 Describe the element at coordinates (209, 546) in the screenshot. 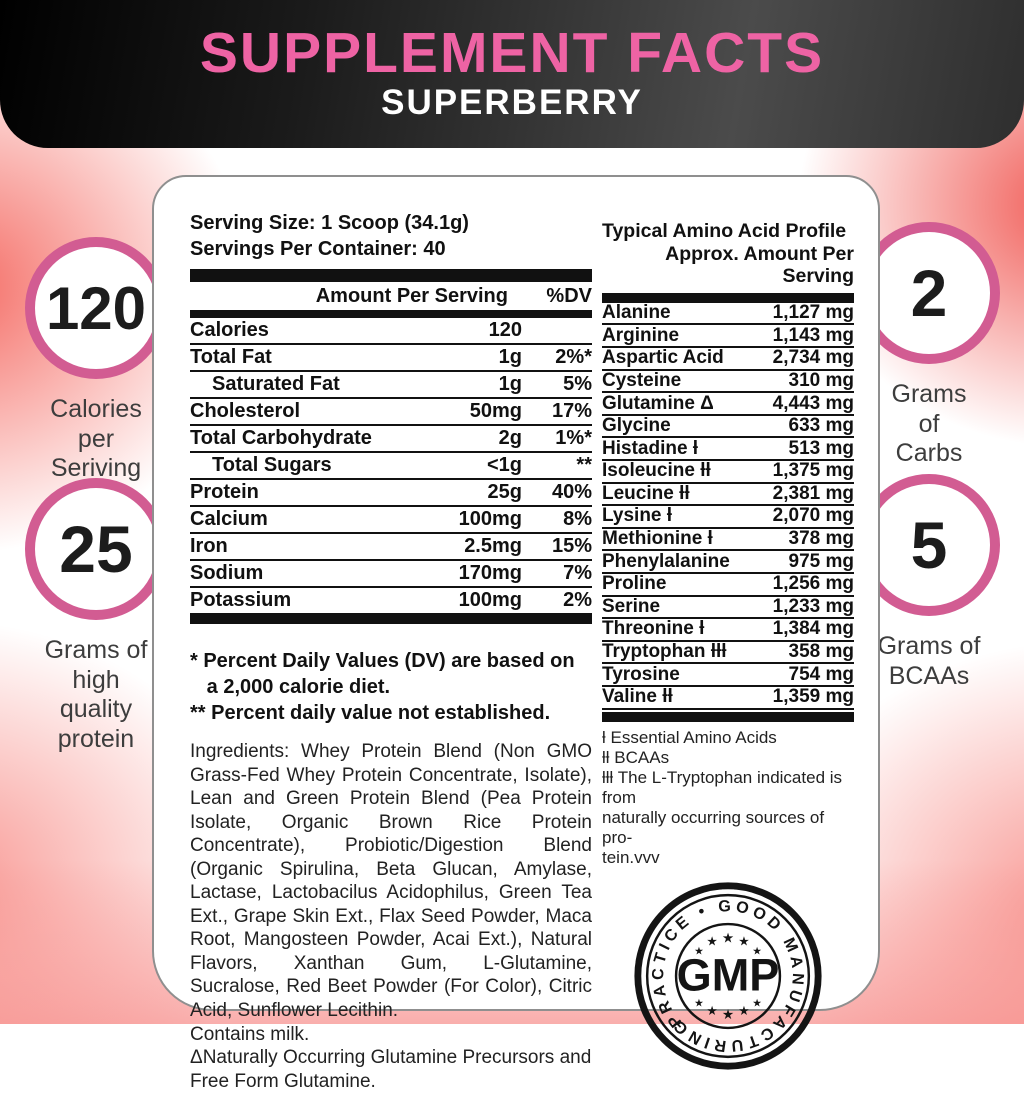

I see `nutrition-cell: Iron` at that location.